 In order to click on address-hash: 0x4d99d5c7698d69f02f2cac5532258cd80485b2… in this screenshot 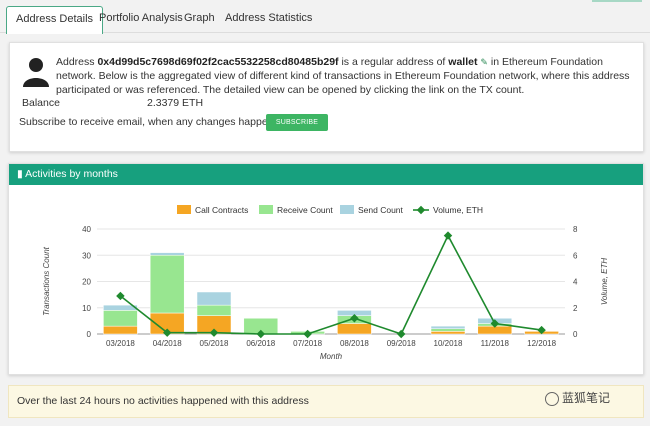, I will do `click(218, 62)`.